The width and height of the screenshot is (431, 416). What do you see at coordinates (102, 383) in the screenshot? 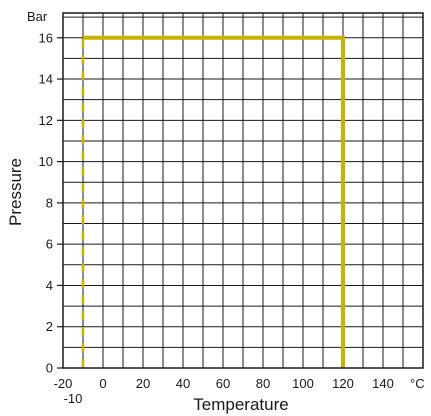
I see `x-tick-label: 0` at bounding box center [102, 383].